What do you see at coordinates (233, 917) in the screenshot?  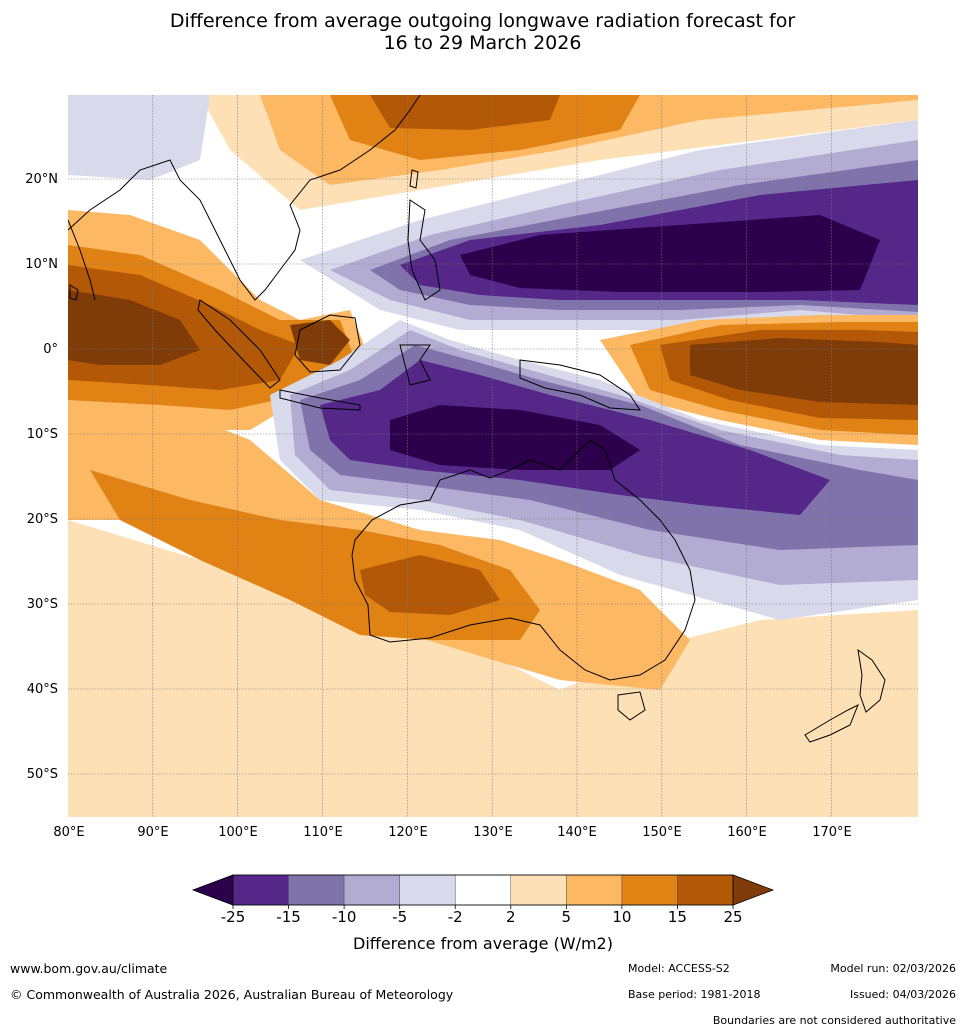 I see `colorbar-tick-label: -25` at bounding box center [233, 917].